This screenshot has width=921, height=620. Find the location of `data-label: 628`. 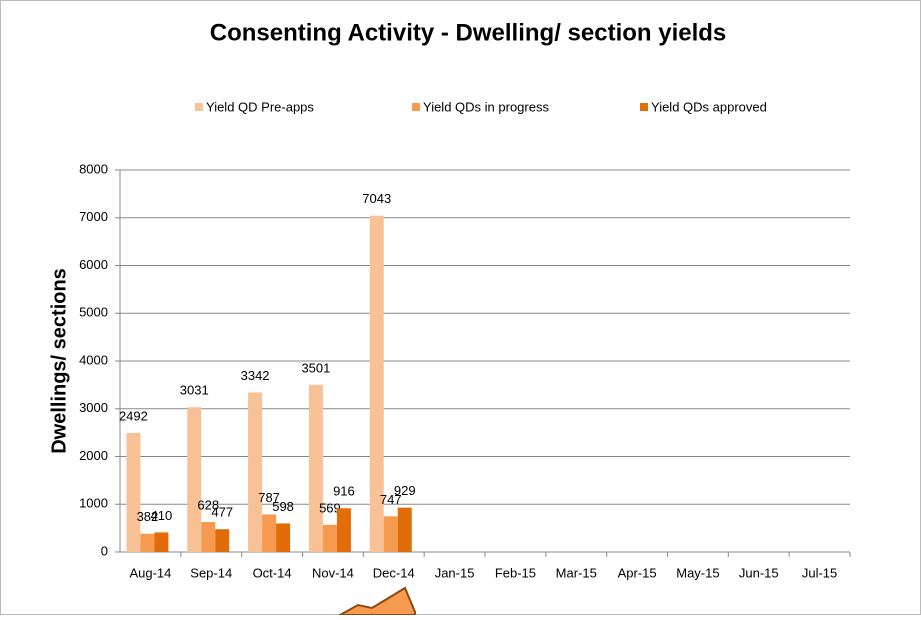

data-label: 628 is located at coordinates (208, 504).